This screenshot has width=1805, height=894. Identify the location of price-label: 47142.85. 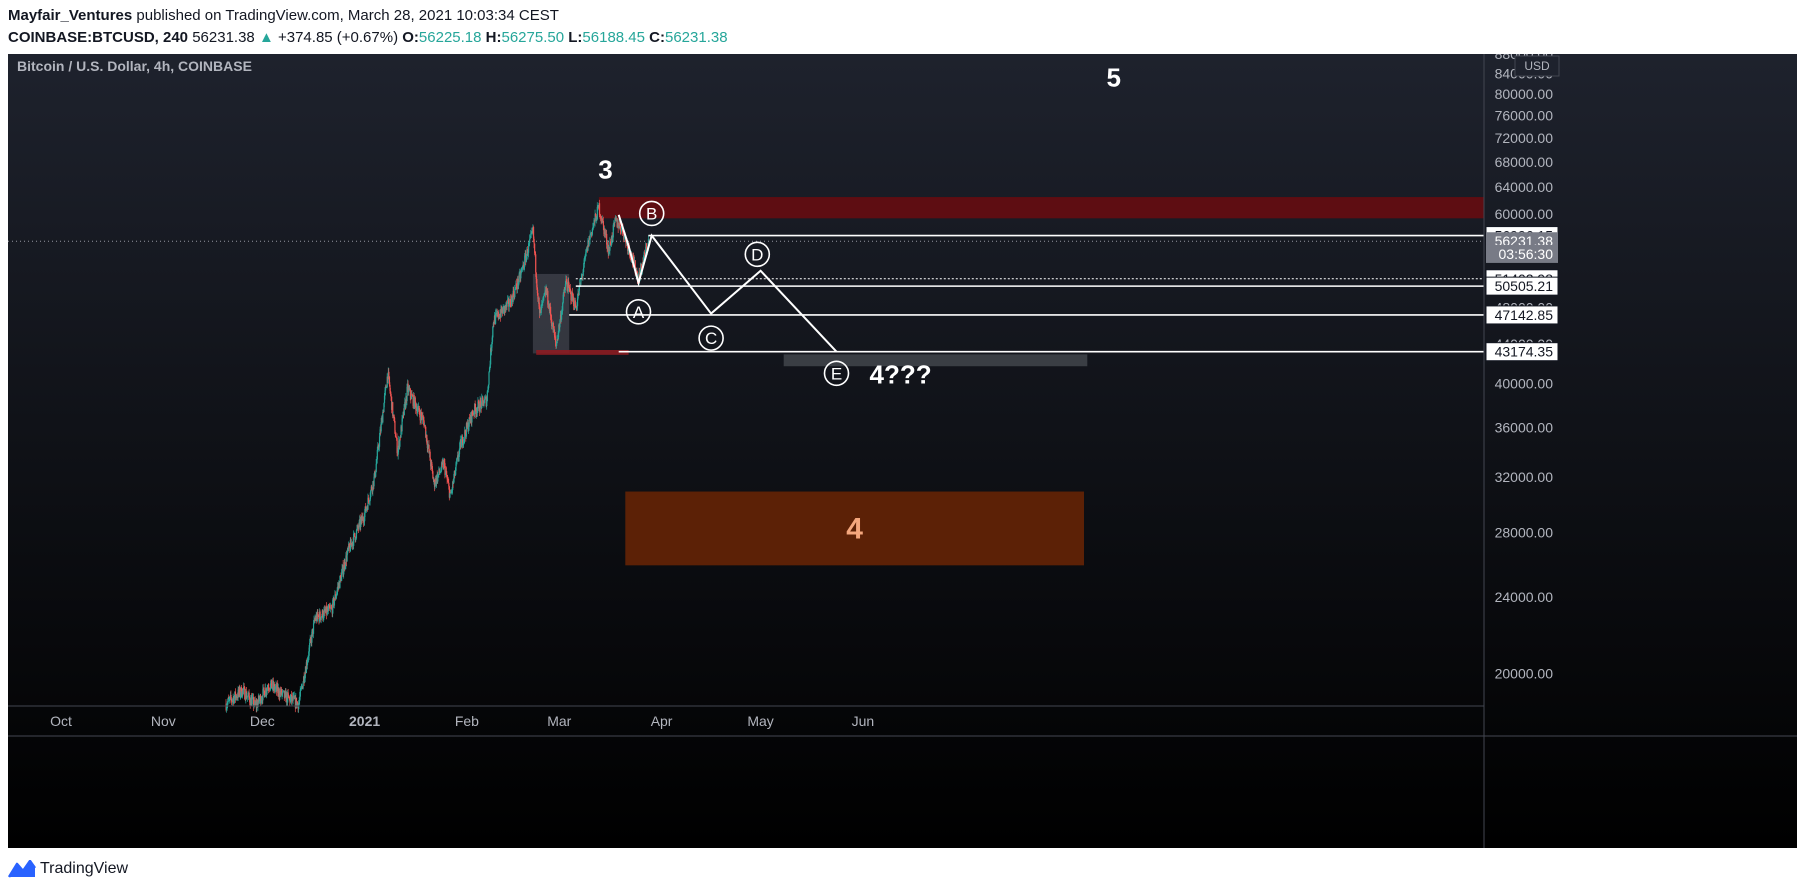
(1524, 315).